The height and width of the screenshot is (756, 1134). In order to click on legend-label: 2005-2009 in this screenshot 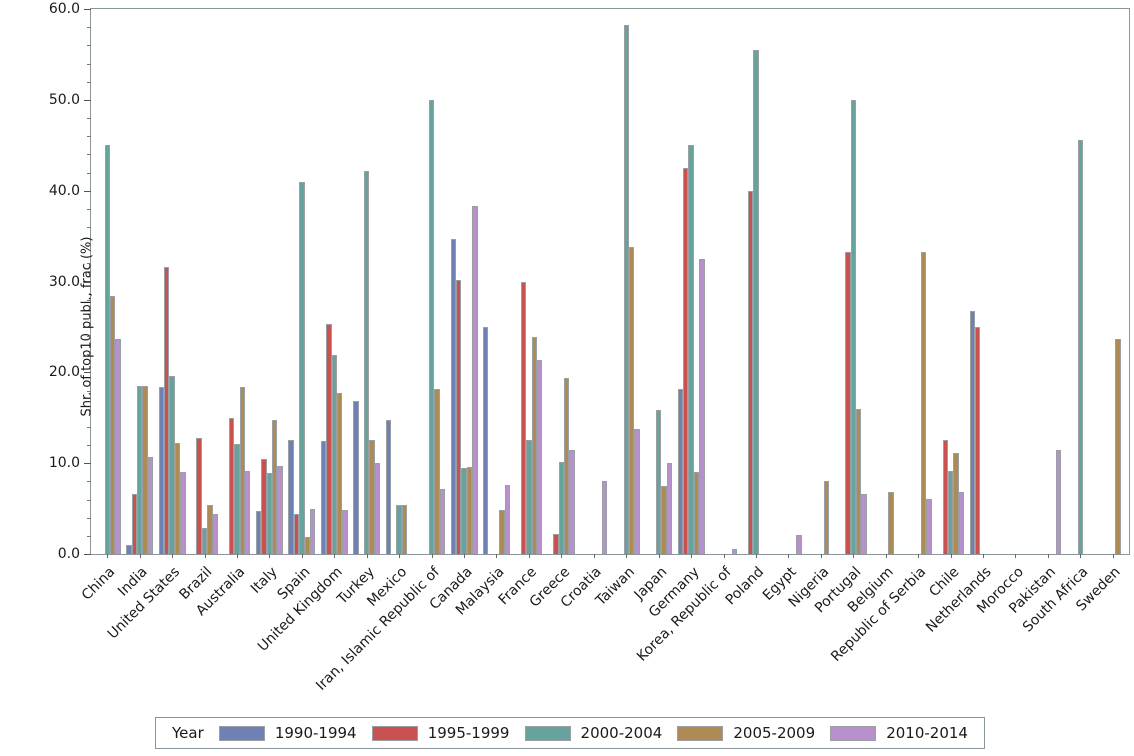, I will do `click(774, 733)`.